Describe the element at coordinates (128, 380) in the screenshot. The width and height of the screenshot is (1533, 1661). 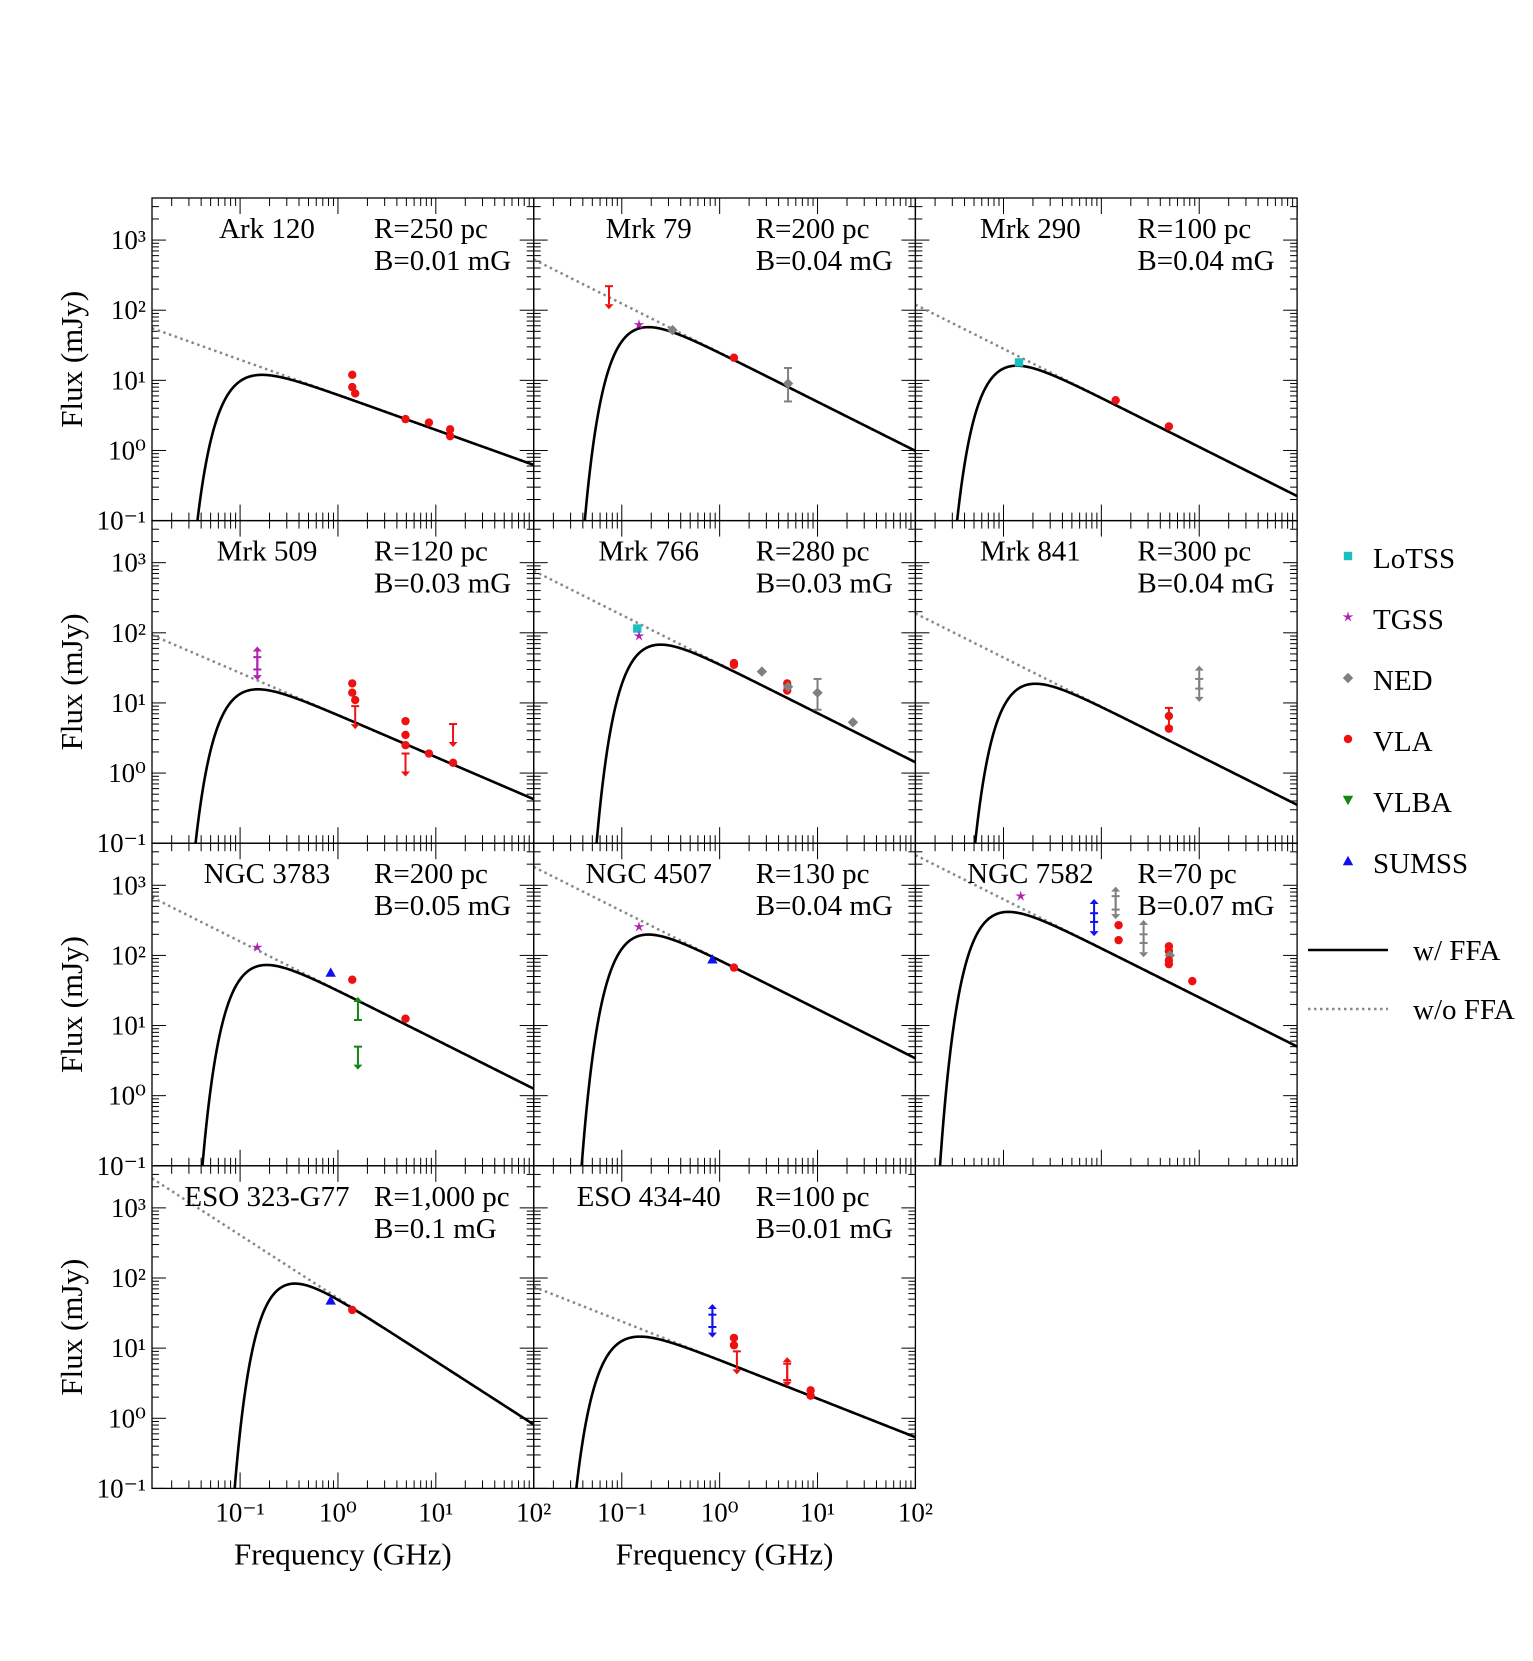
I see `y-tick-label: 10¹` at that location.